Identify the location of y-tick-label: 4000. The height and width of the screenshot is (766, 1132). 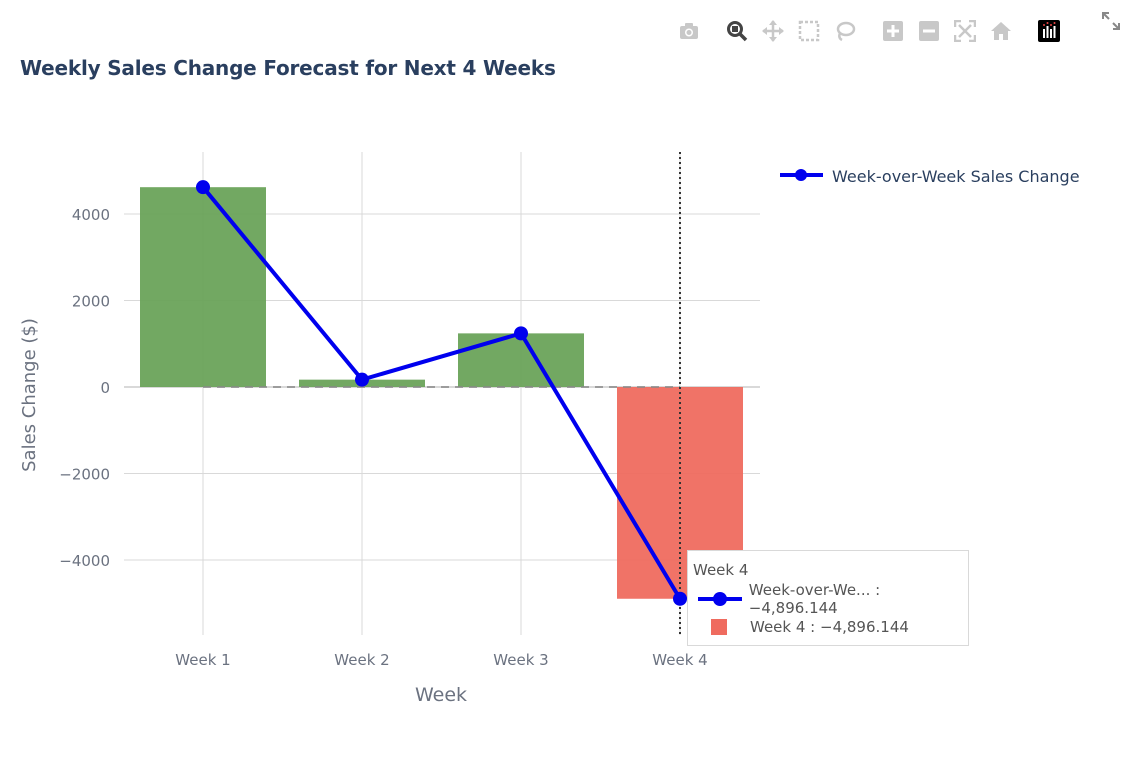
(91, 215).